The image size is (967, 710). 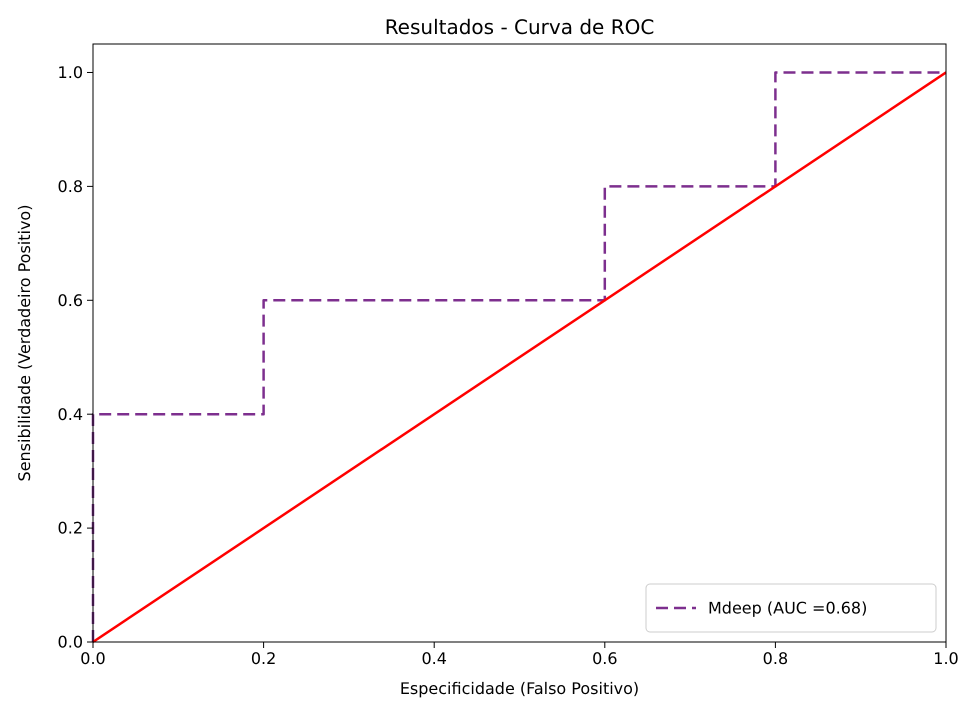 I want to click on x-tick-label: 0.2, so click(x=263, y=658).